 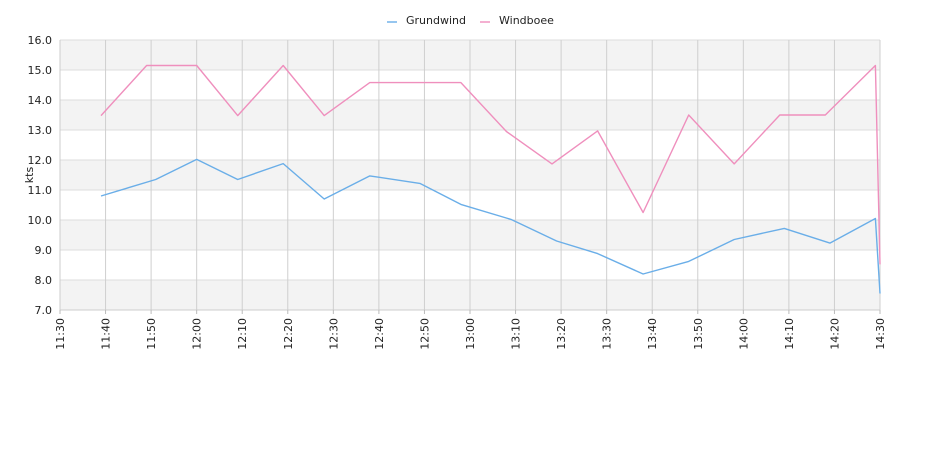 What do you see at coordinates (40, 175) in the screenshot?
I see `y-axis-ticks: 7.0 8.0 9.0 10.0 11.0 12.0 13.0 14.0 15.0 16.0` at bounding box center [40, 175].